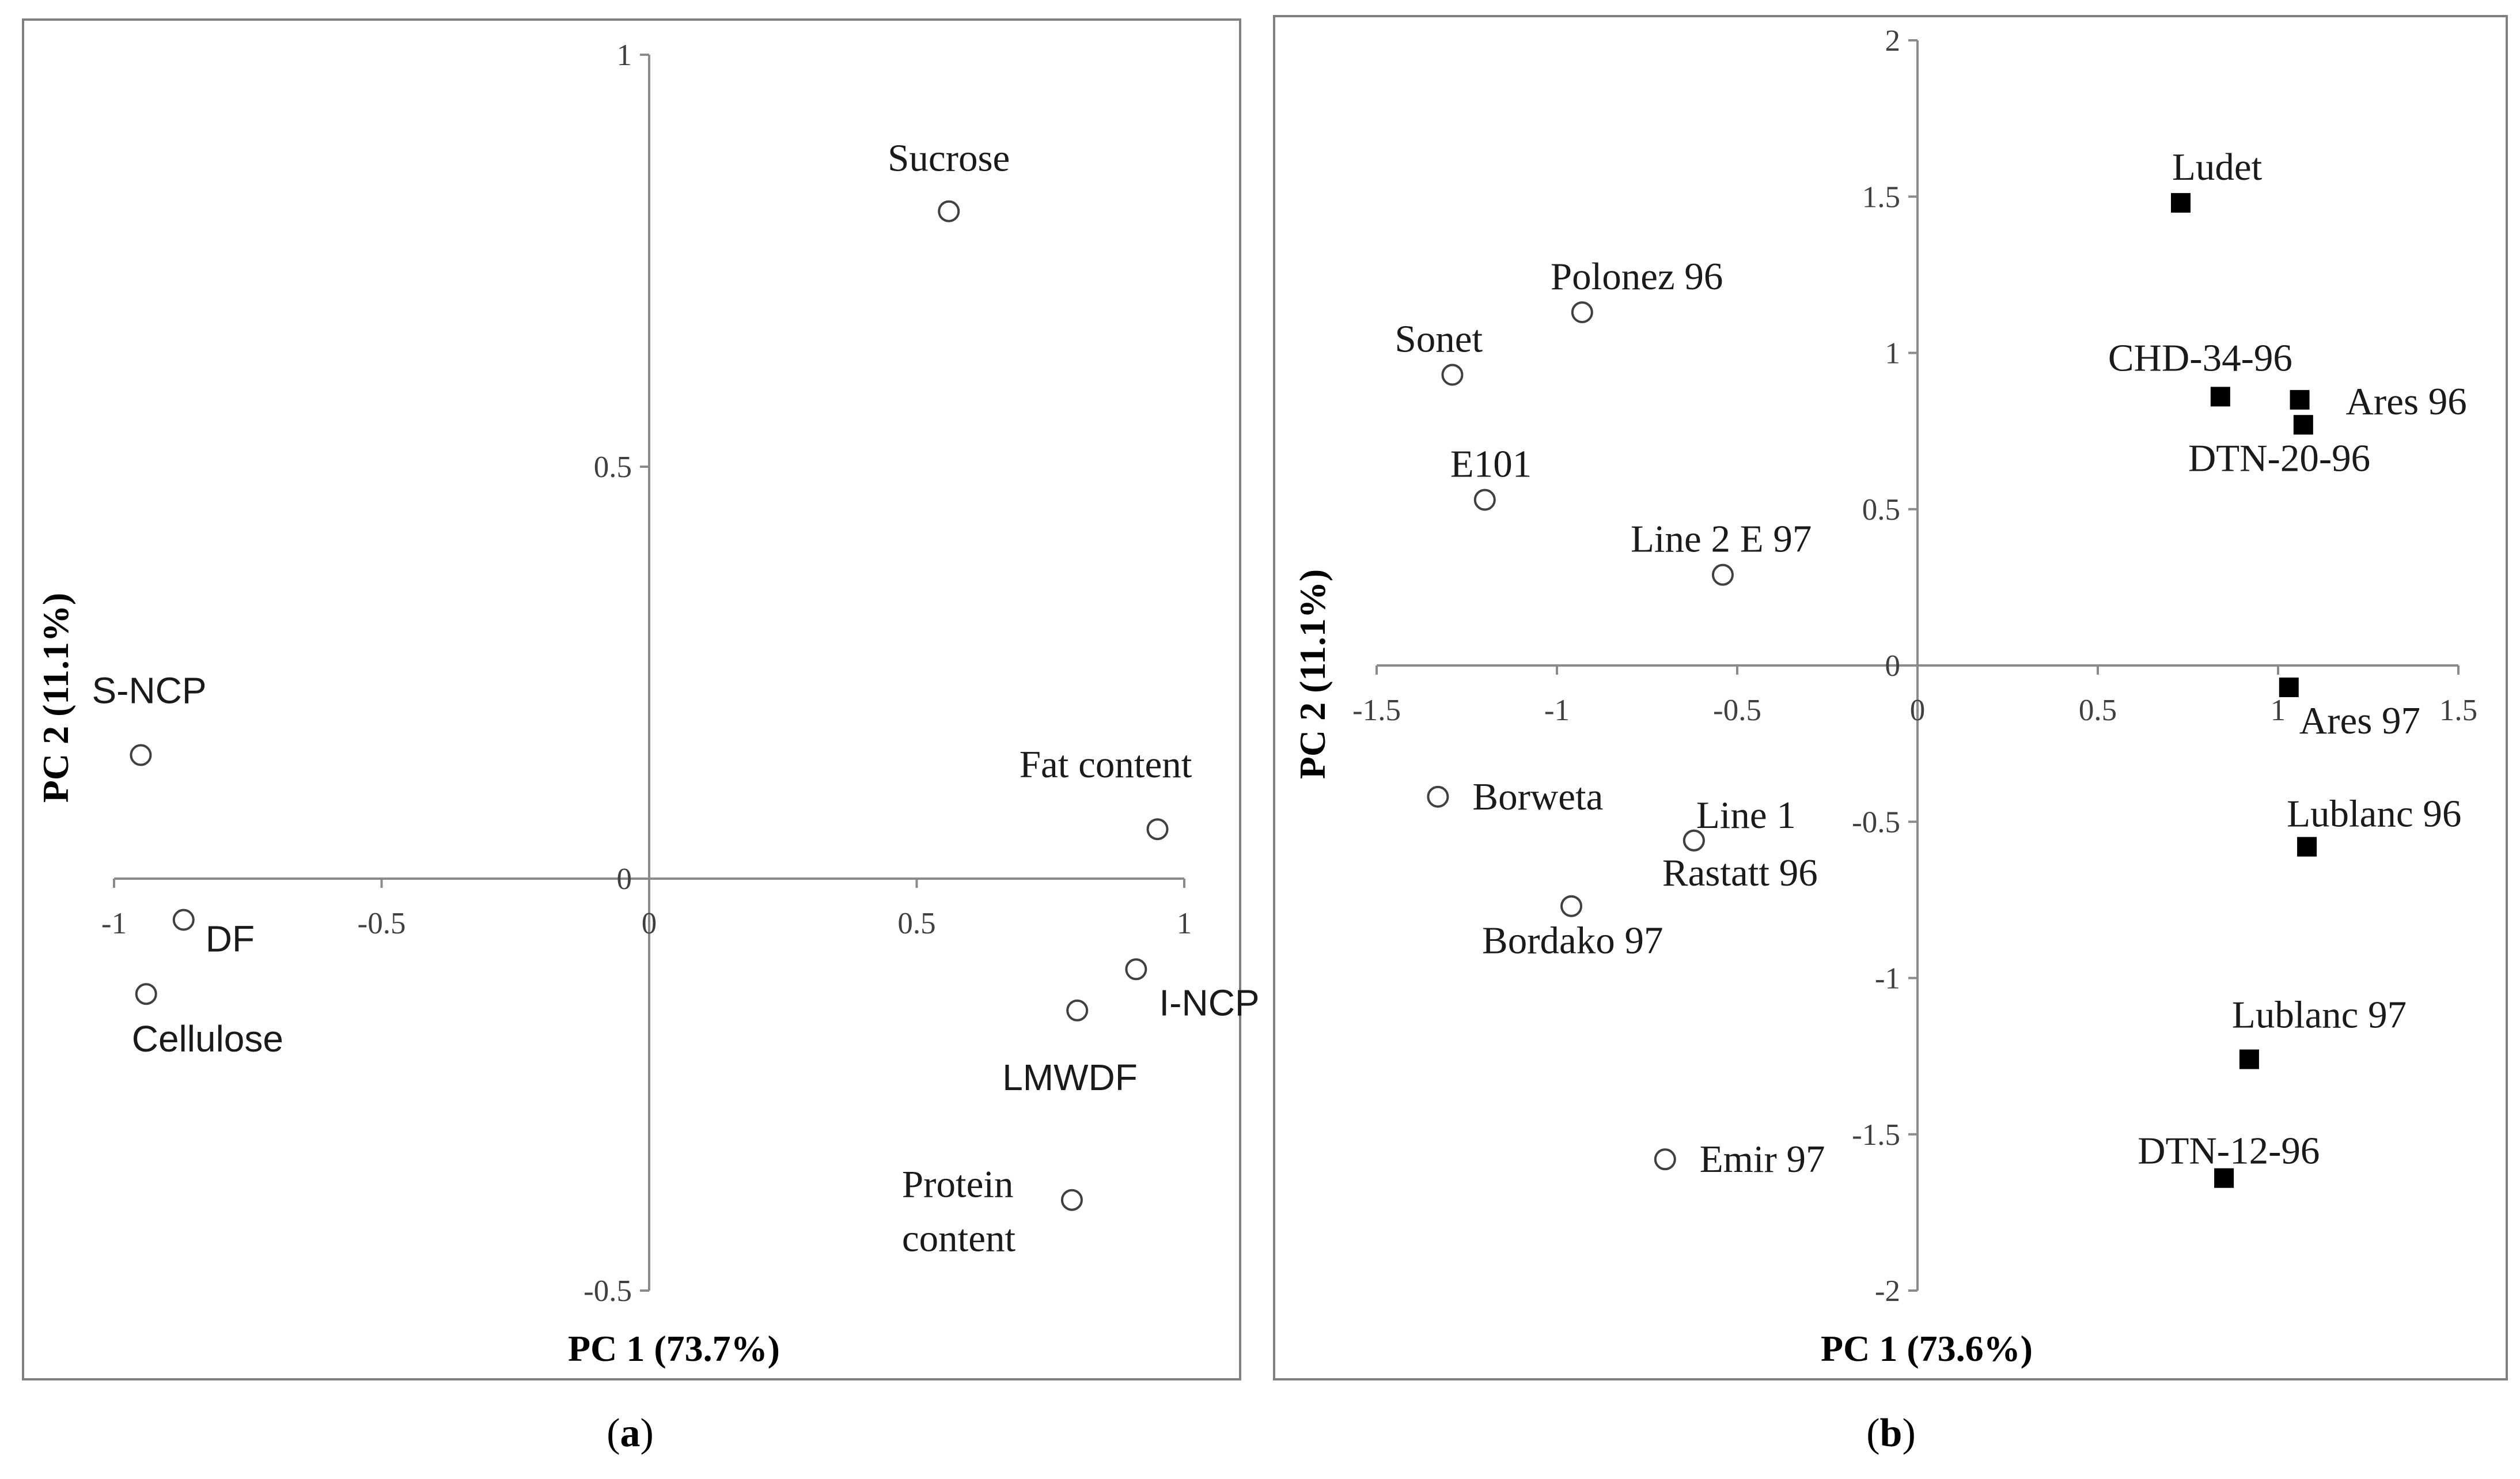 This screenshot has height=1479, width=2520. I want to click on label-line: Protein, so click(958, 1184).